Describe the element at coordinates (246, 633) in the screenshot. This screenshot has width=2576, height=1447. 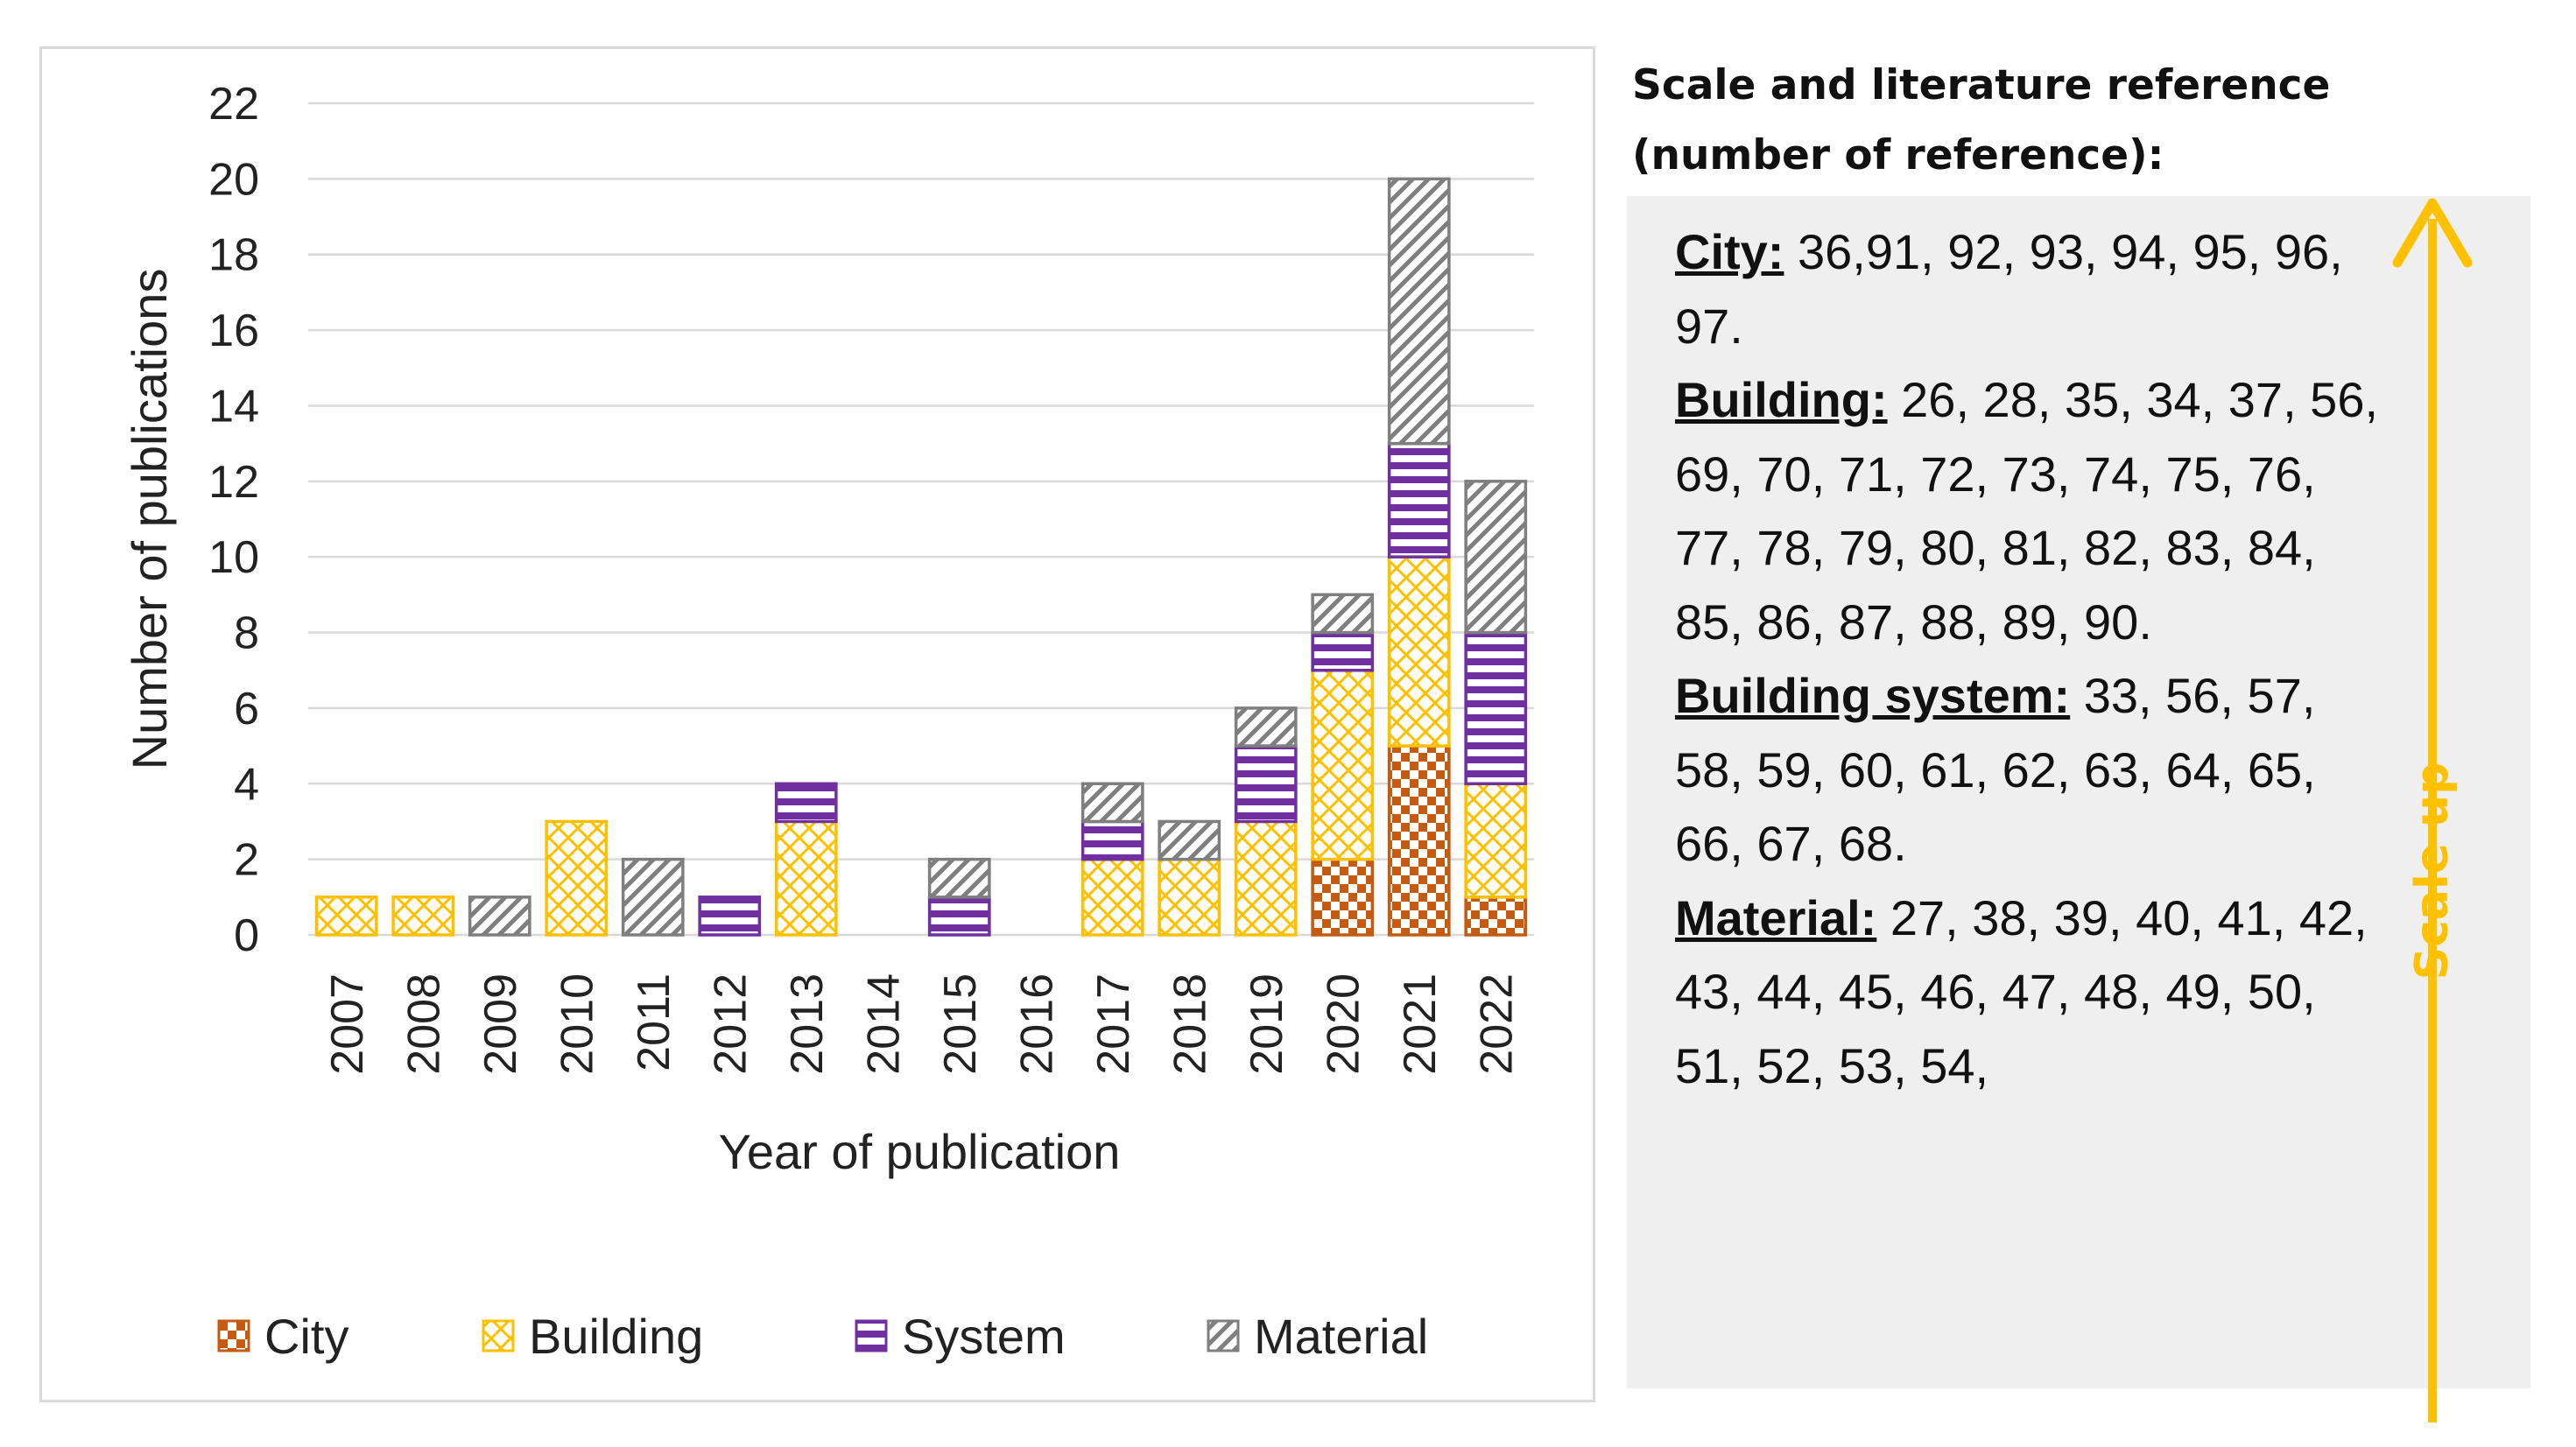
I see `y-tick-label: 8` at that location.